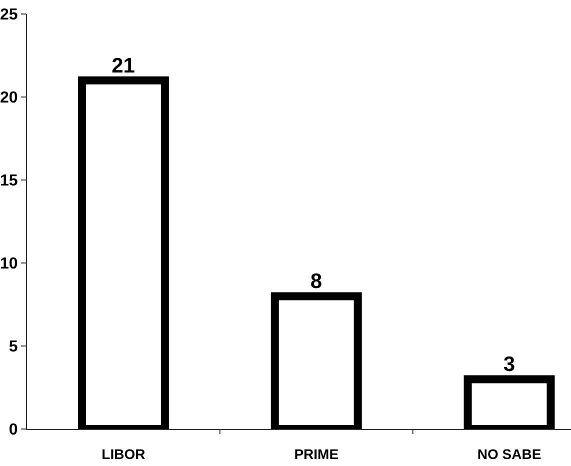 This screenshot has height=466, width=571. Describe the element at coordinates (9, 98) in the screenshot. I see `y-tick-label: 20` at that location.